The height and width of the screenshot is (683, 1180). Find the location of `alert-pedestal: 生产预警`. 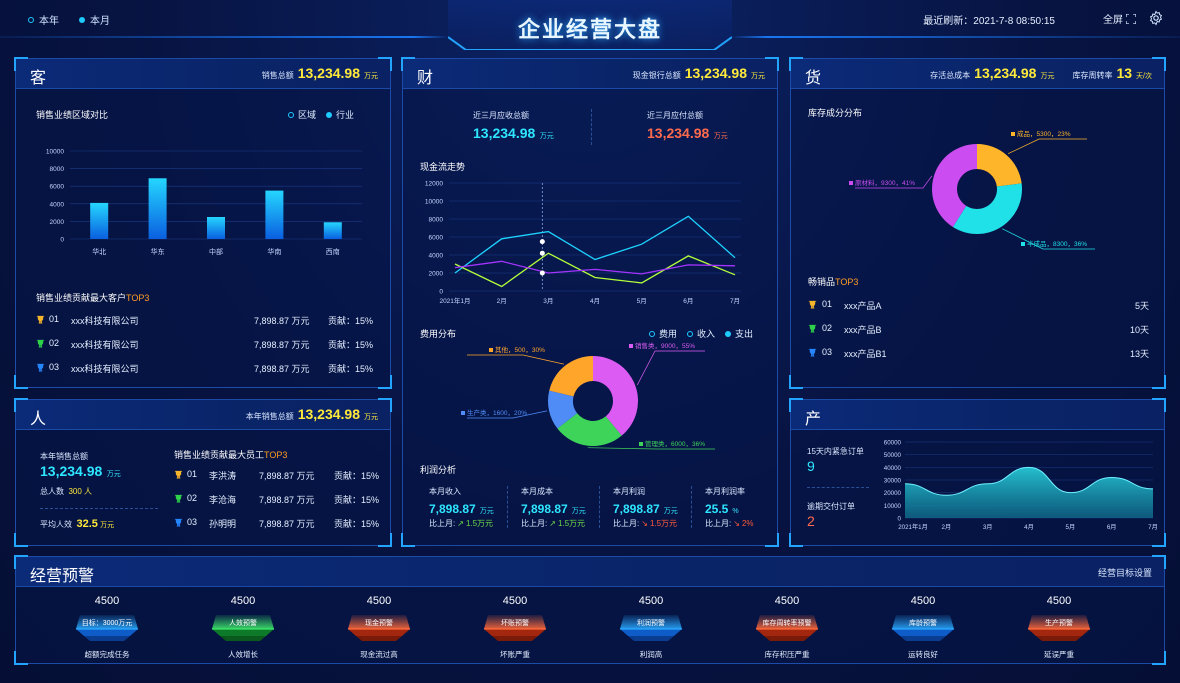

alert-pedestal: 生产预警 is located at coordinates (1059, 626).